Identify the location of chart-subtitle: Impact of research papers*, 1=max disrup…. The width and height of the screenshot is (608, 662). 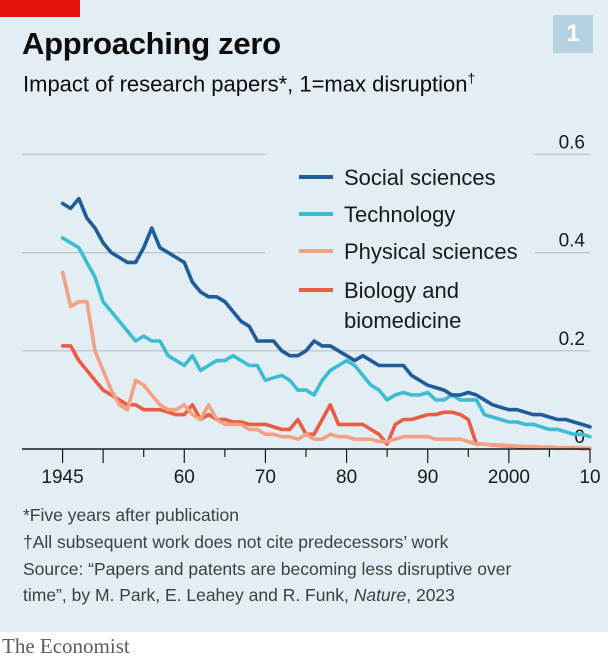
(249, 83).